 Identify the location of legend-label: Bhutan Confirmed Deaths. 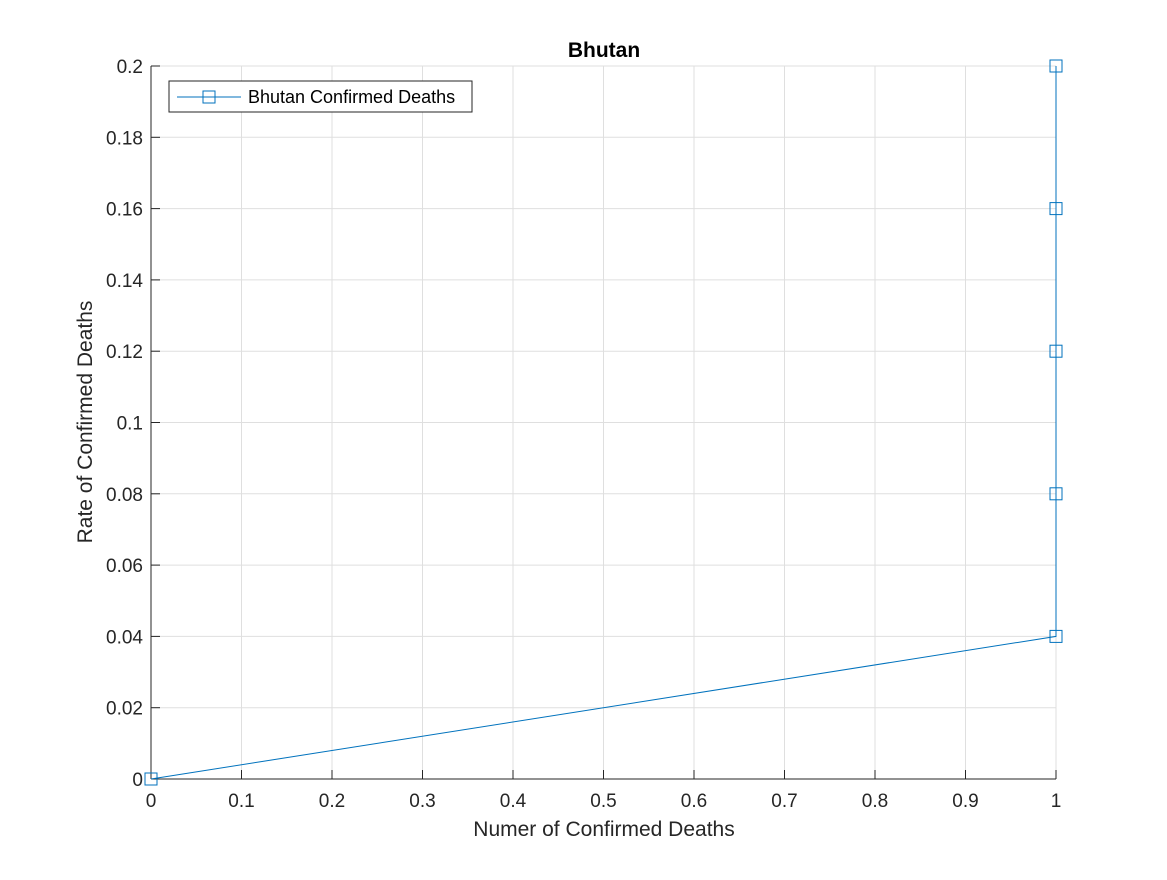
(351, 97).